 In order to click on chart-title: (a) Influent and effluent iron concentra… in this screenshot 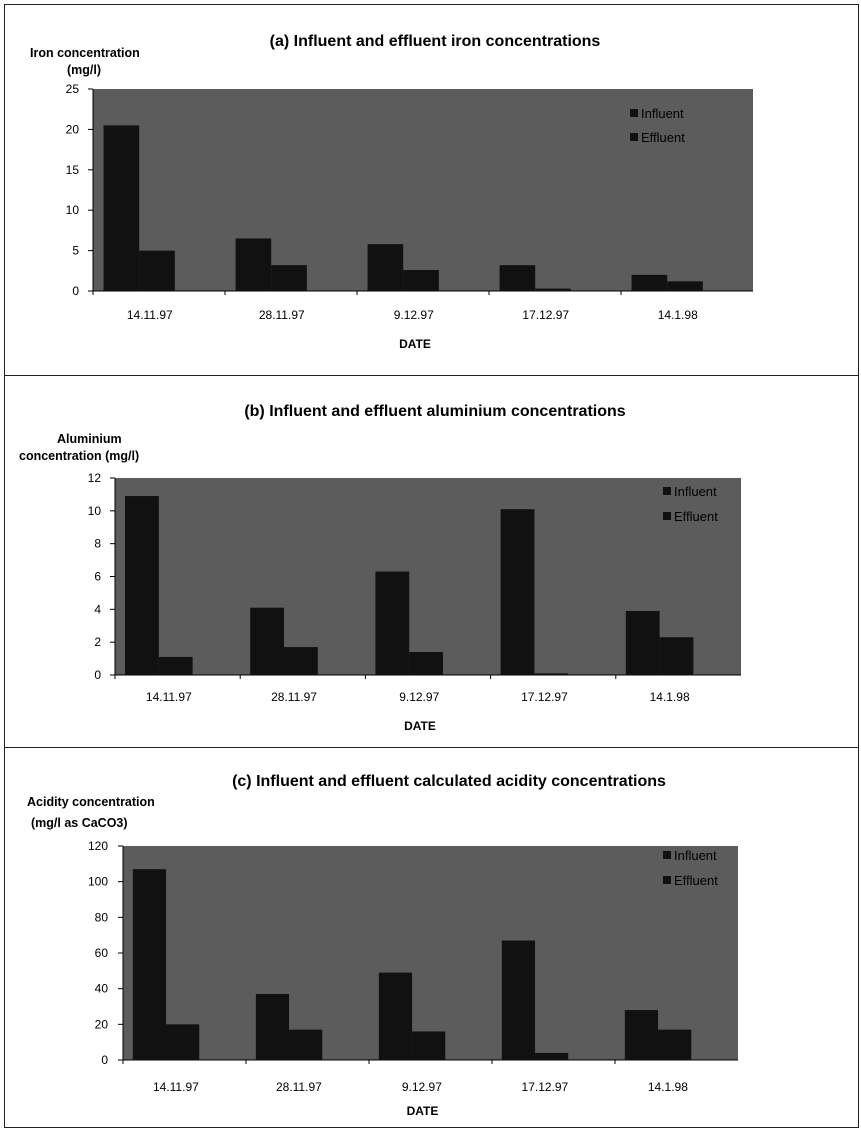, I will do `click(435, 41)`.